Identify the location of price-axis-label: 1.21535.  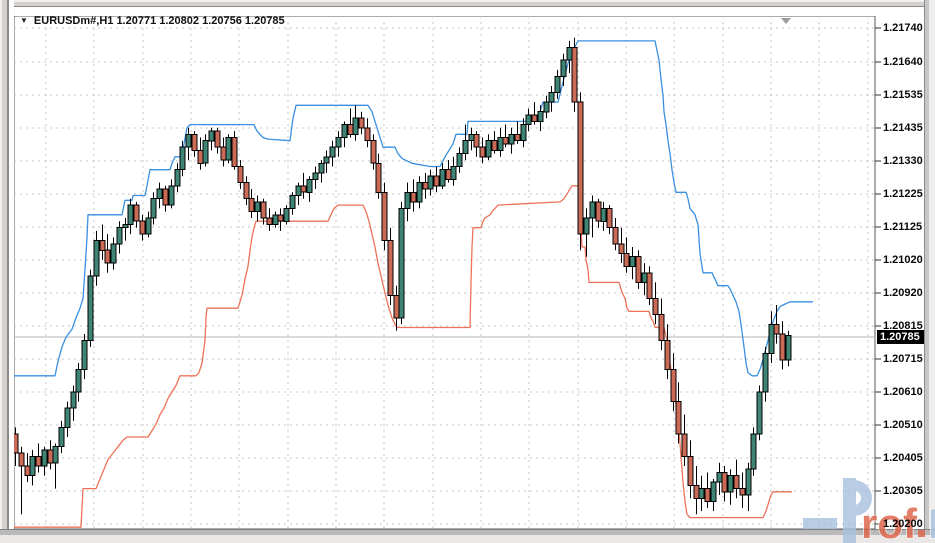
(903, 95).